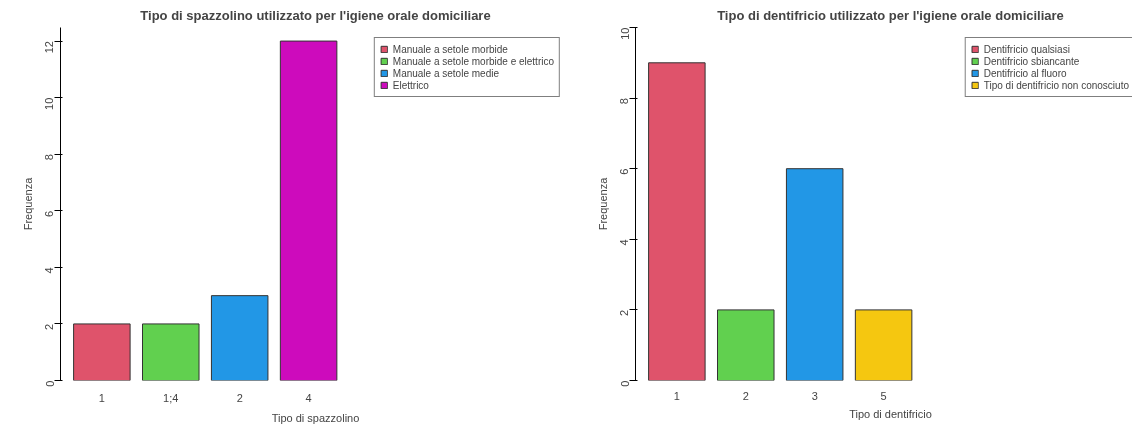 The width and height of the screenshot is (1132, 438). What do you see at coordinates (1031, 61) in the screenshot?
I see `legend-label: Dentifricio sbiancante` at bounding box center [1031, 61].